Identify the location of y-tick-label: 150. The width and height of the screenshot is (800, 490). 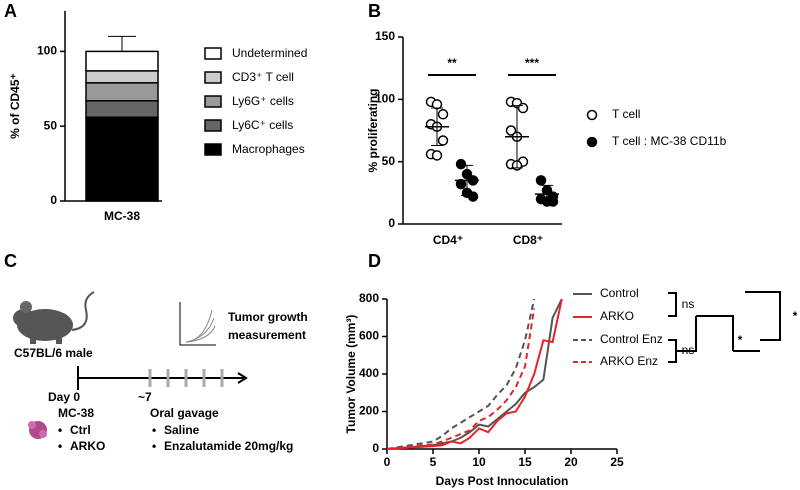
(385, 36).